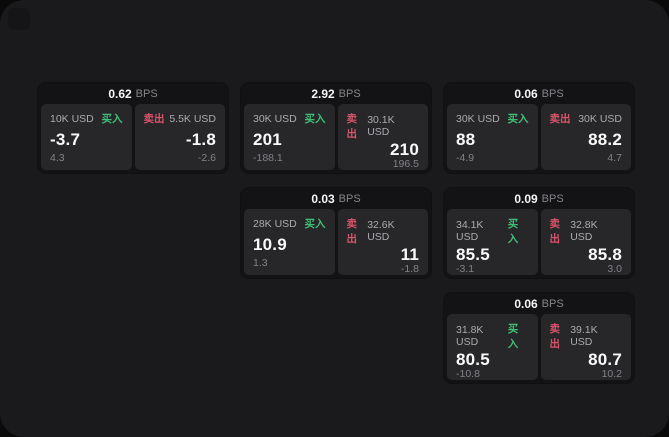 Image resolution: width=669 pixels, height=437 pixels. I want to click on sell-price: 88.2, so click(605, 139).